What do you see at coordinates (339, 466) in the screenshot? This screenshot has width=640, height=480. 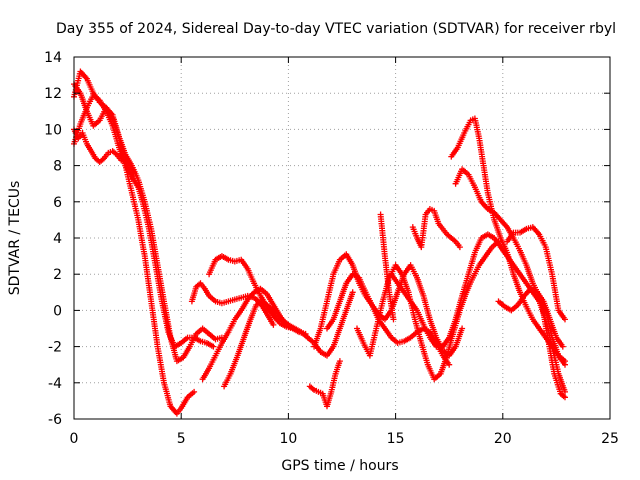 I see `x-axis-label: GPS time / hours` at bounding box center [339, 466].